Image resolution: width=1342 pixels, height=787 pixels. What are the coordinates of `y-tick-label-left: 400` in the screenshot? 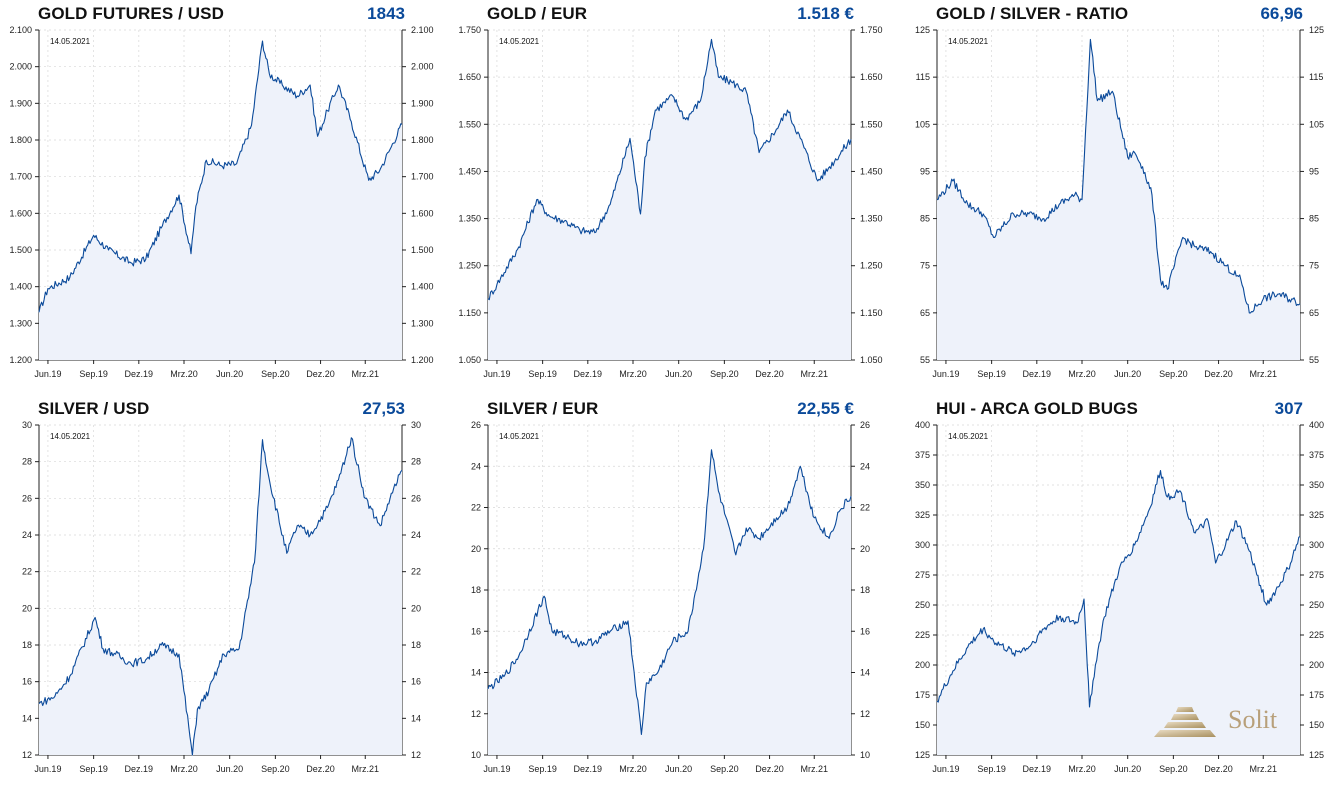 It's located at (922, 425).